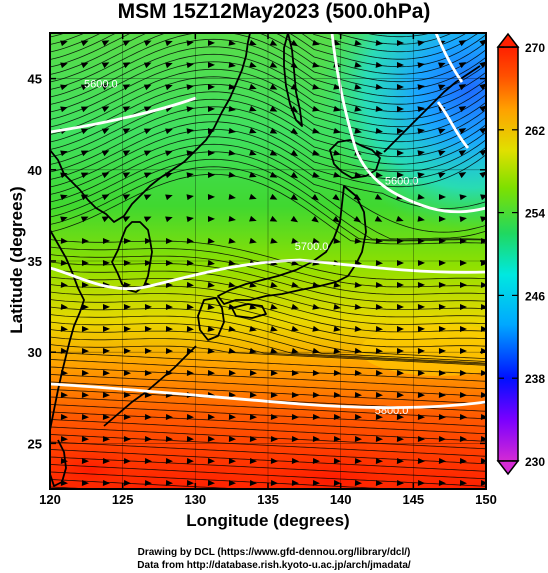 The width and height of the screenshot is (548, 573). What do you see at coordinates (123, 115) in the screenshot?
I see `contour-5600-west` at bounding box center [123, 115].